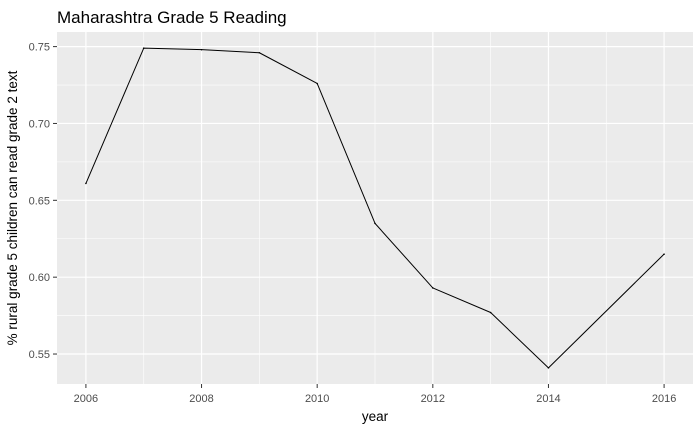 Image resolution: width=700 pixels, height=432 pixels. Describe the element at coordinates (39, 124) in the screenshot. I see `y-tick-label: 0.70` at that location.